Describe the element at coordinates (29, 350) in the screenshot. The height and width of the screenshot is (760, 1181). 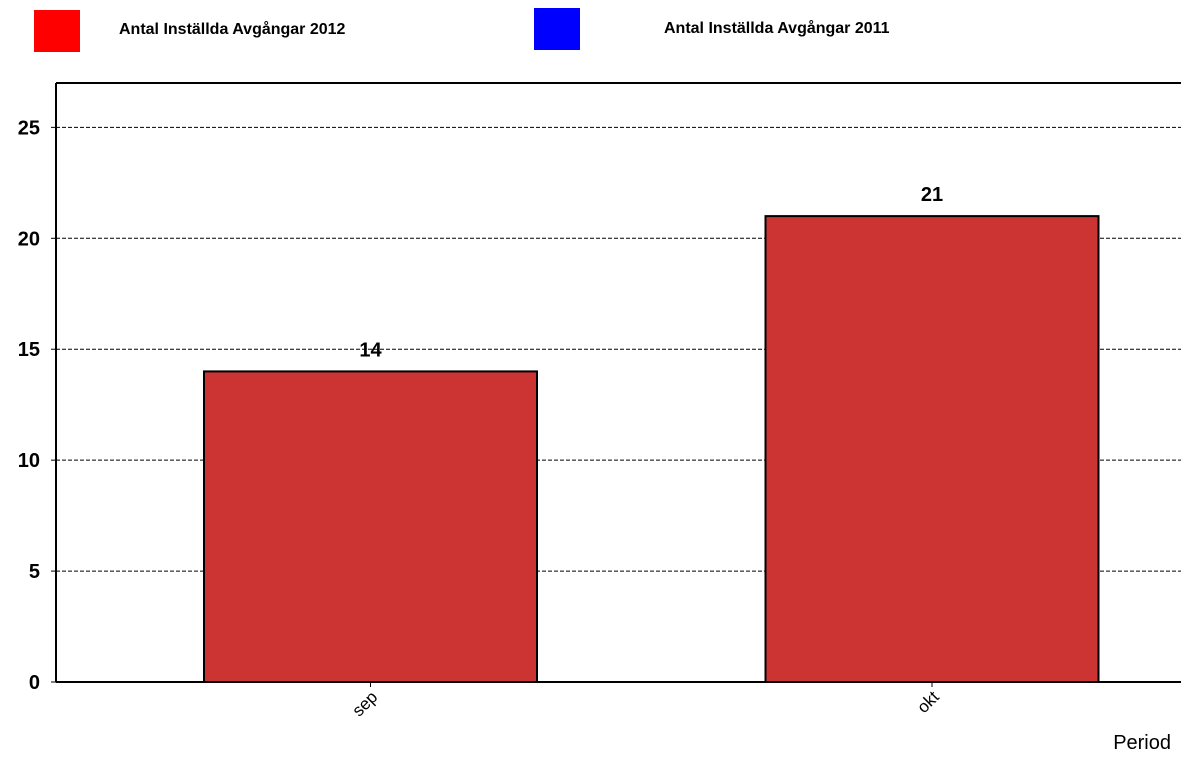
I see `y-tick-label: 15` at that location.